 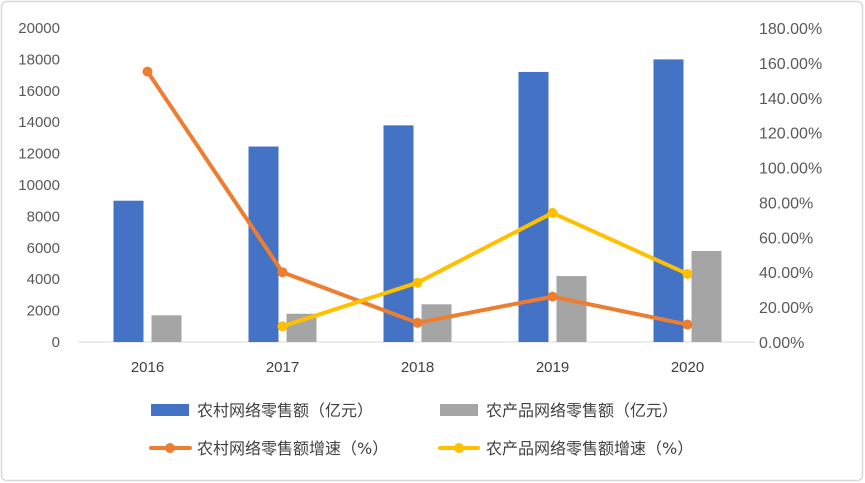 I want to click on x-category-label: 2017, so click(x=282, y=367).